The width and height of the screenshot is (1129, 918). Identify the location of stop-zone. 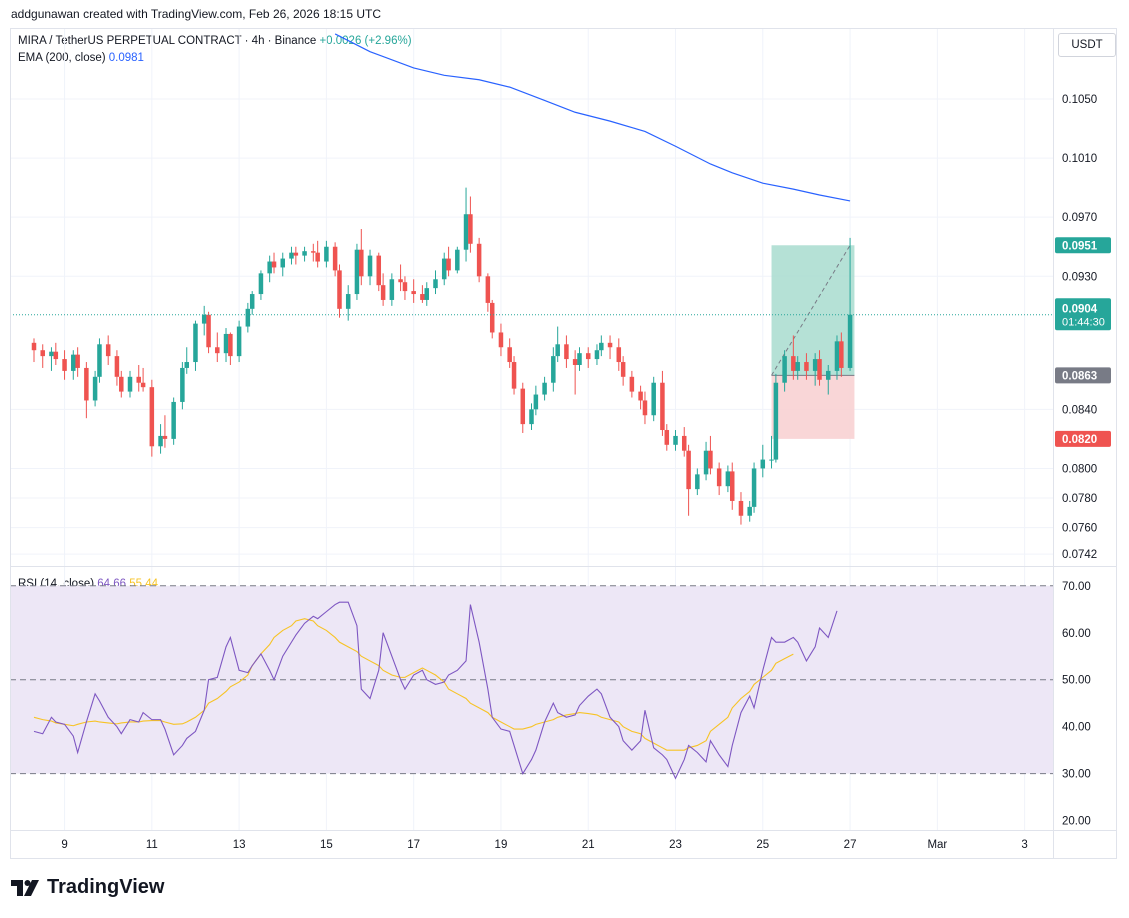
(813, 407).